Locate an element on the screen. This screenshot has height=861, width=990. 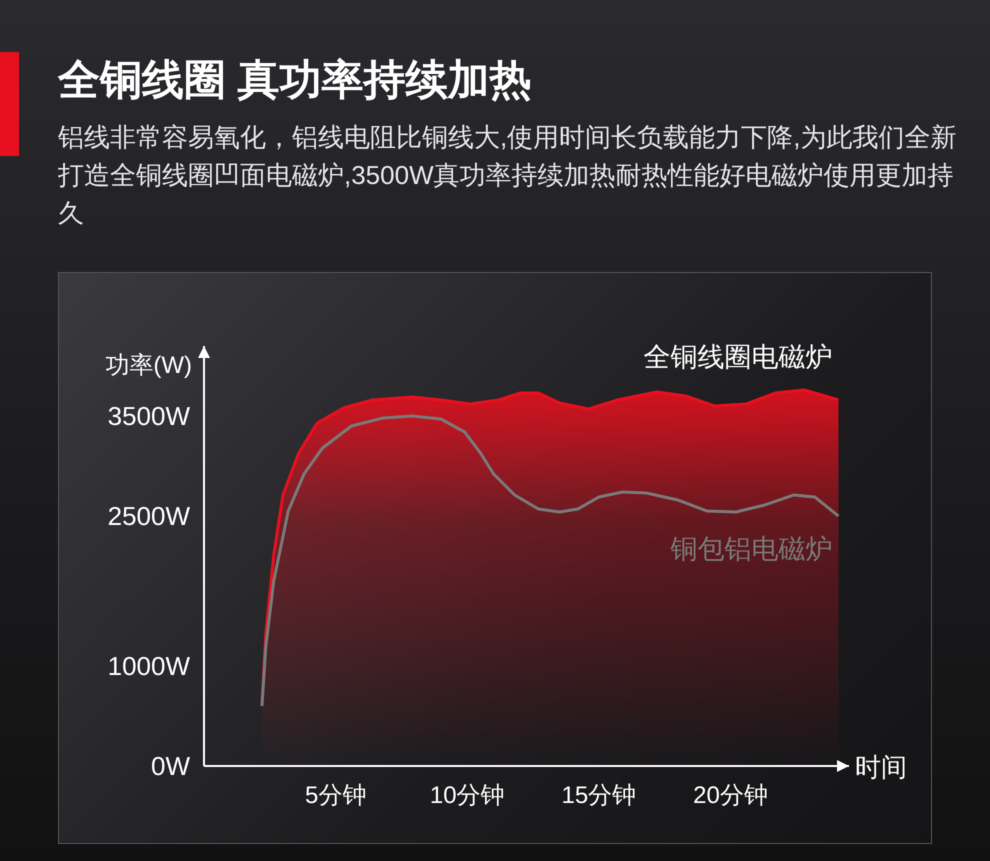
y-tick-label: 3500W is located at coordinates (149, 416).